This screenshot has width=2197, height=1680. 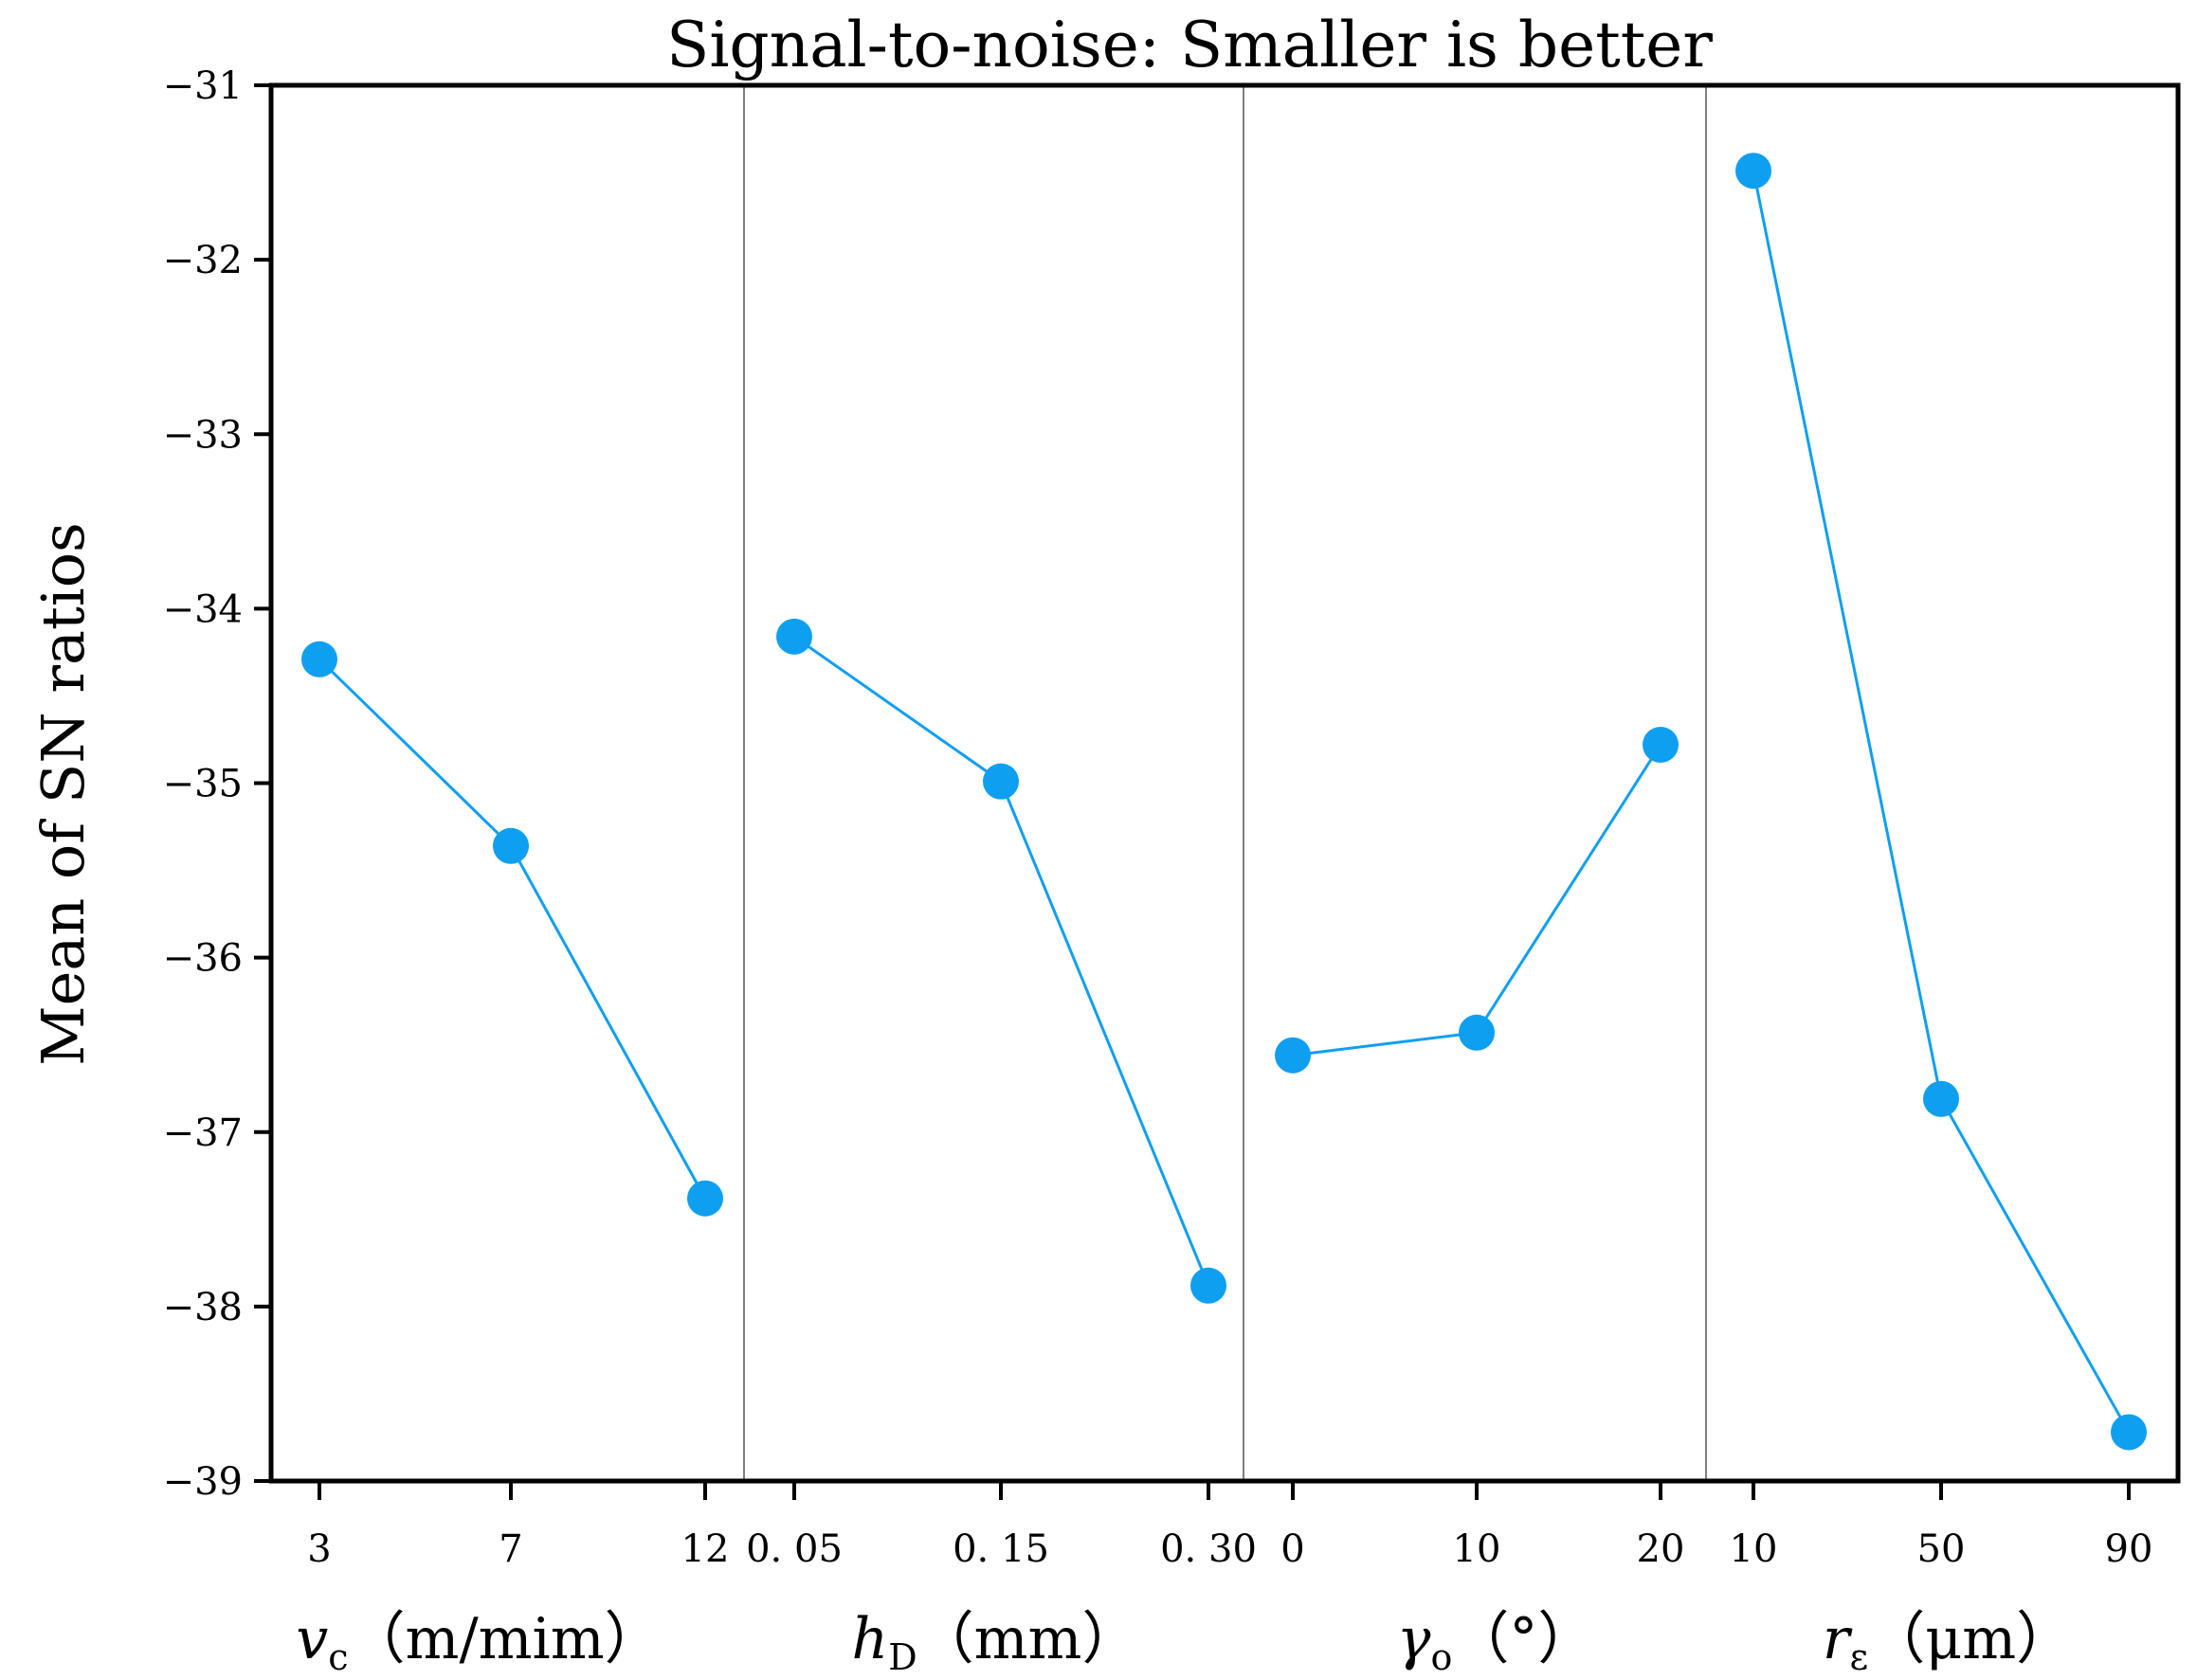 I want to click on series-line-rε, so click(x=1941, y=802).